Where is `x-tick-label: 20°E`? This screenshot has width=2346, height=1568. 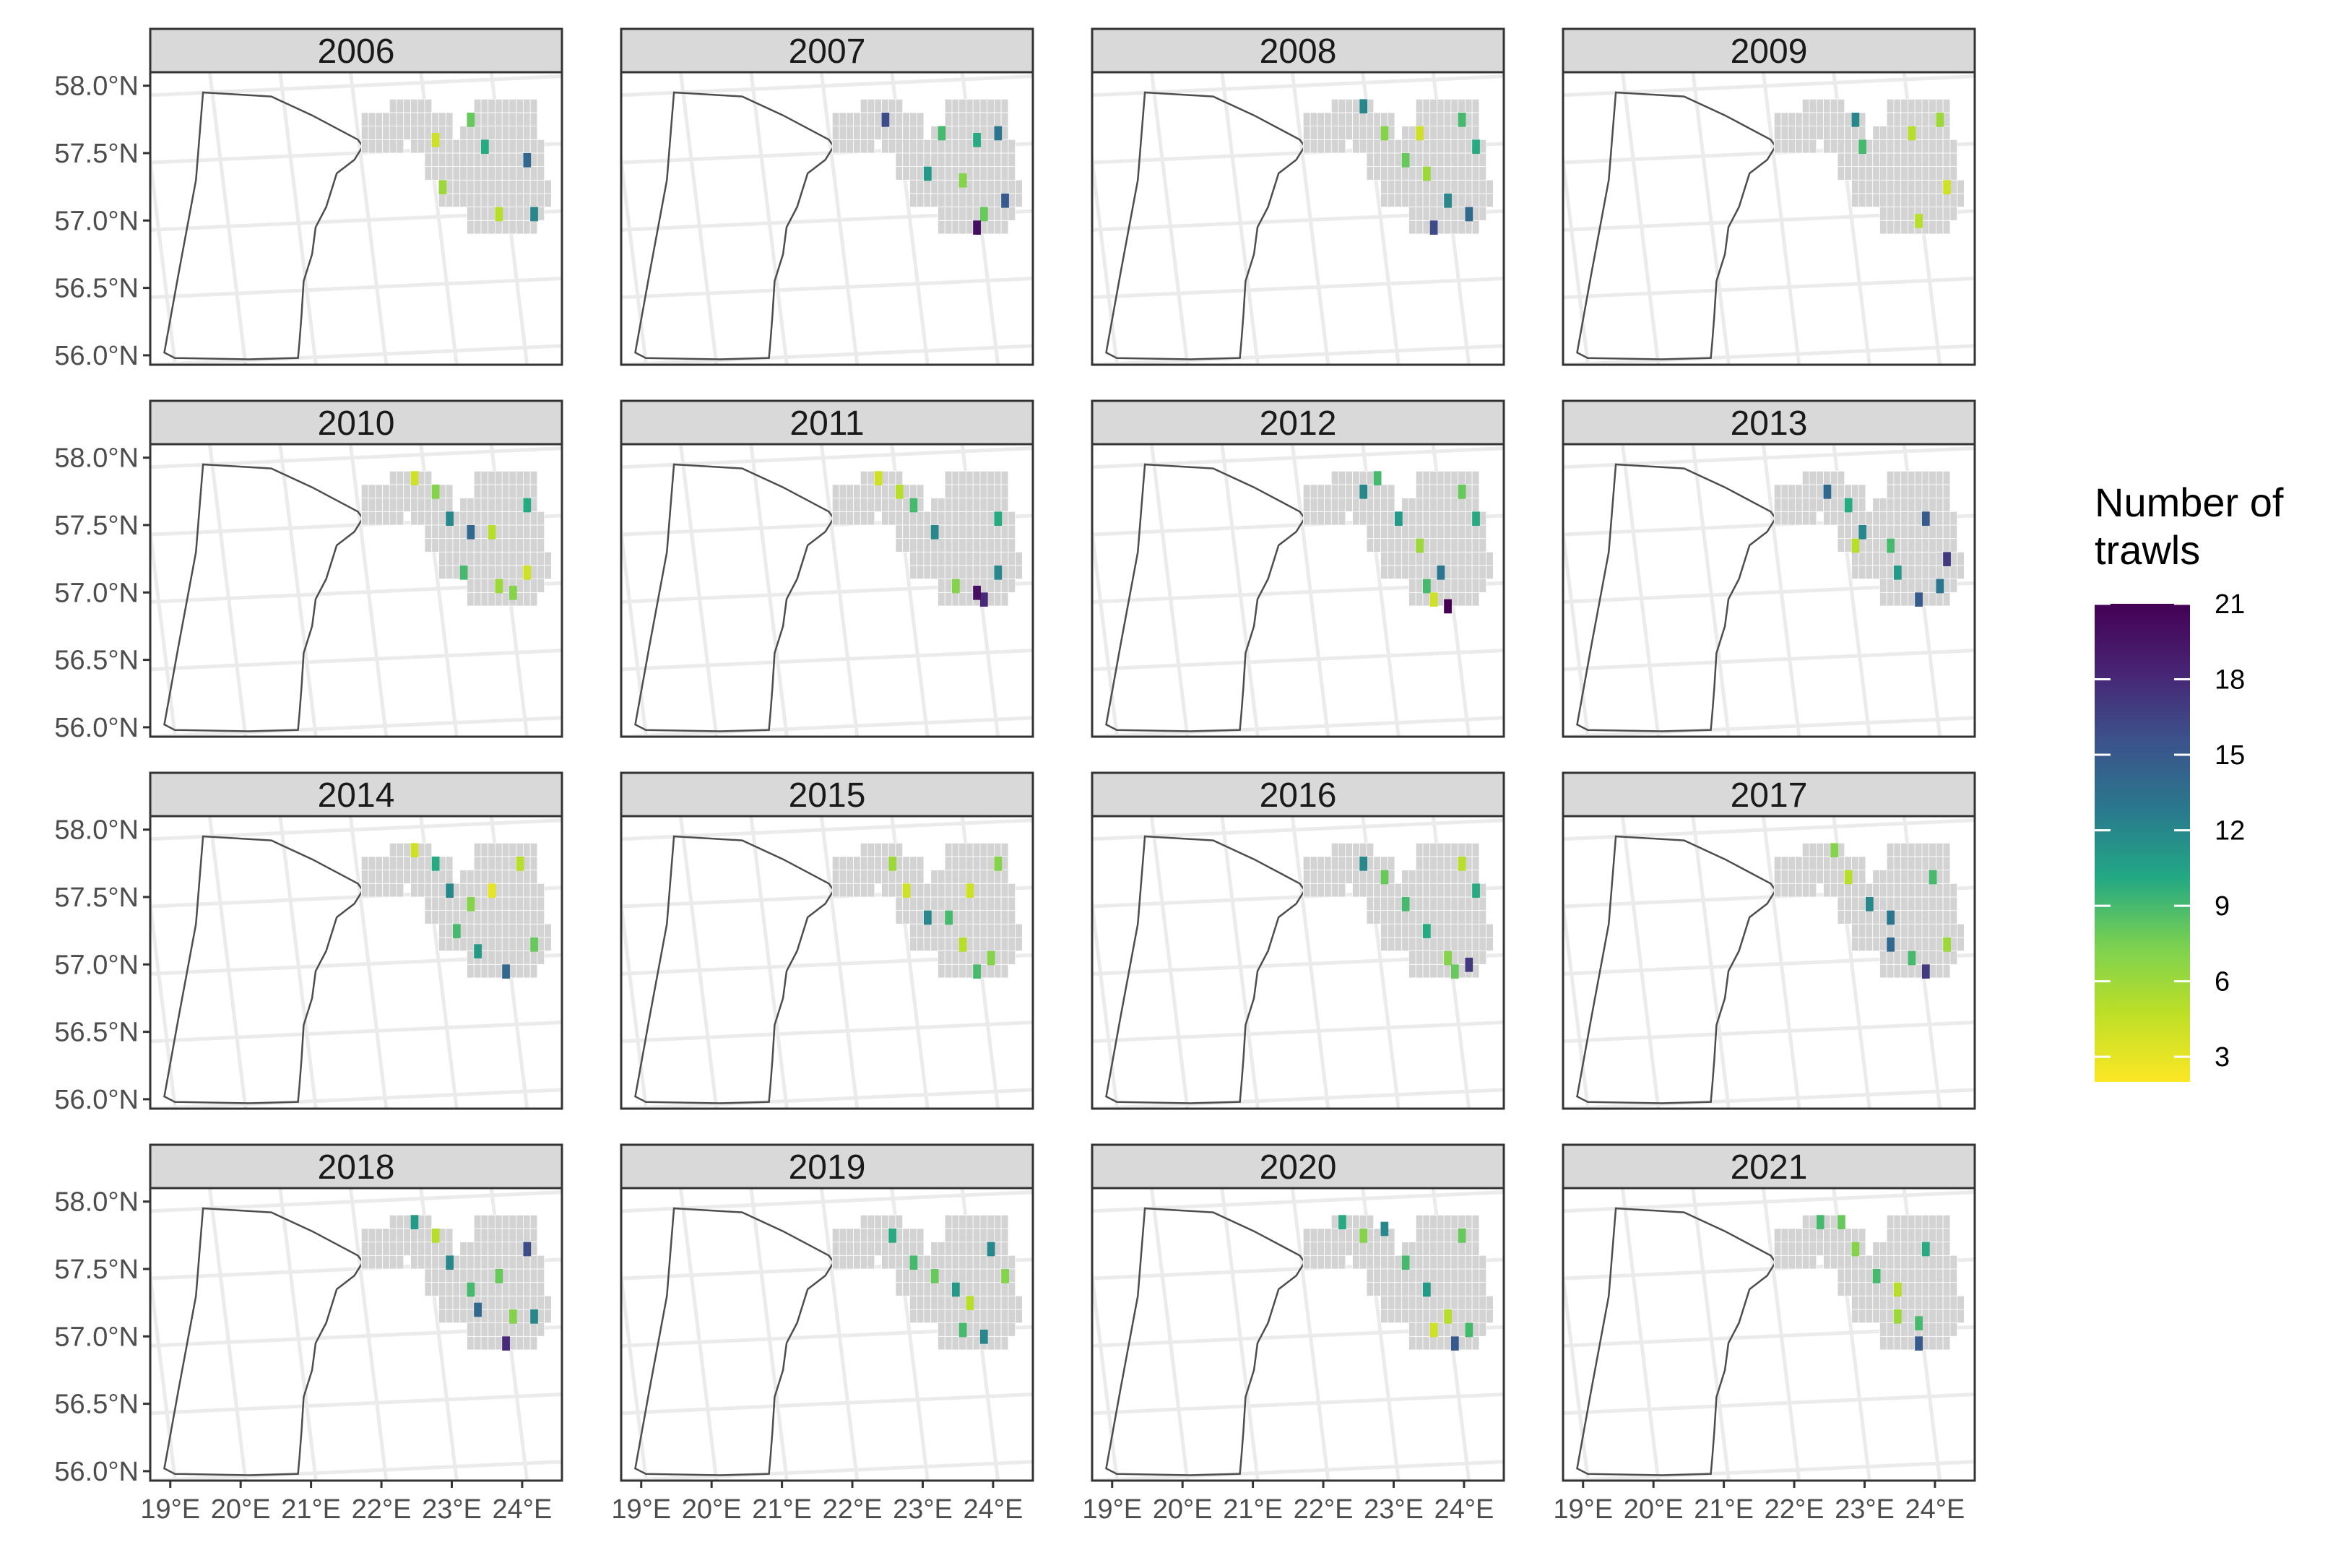
x-tick-label: 20°E is located at coordinates (1183, 1509).